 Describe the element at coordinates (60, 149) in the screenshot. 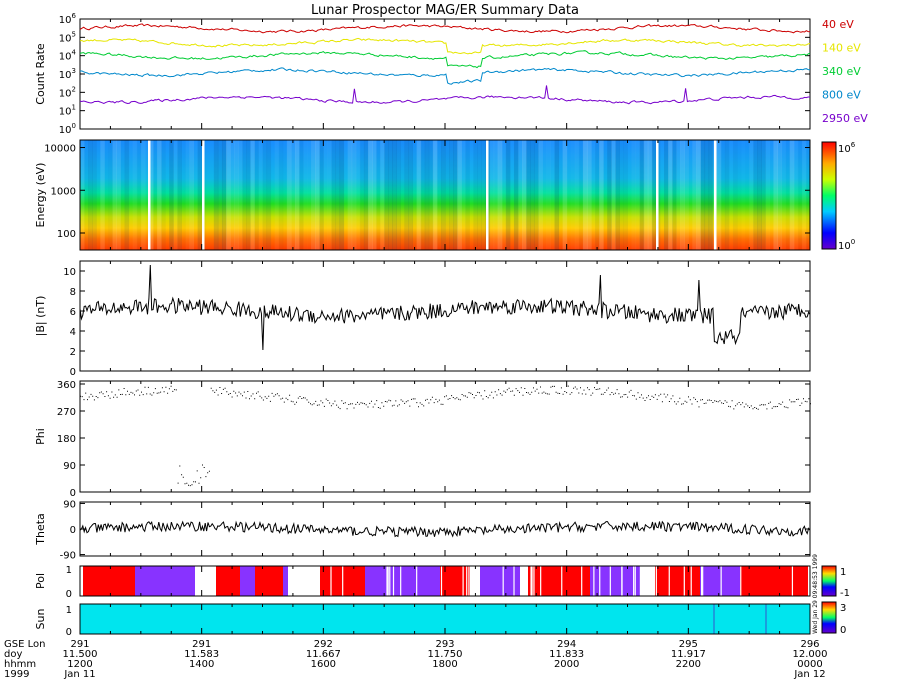

I see `y-tick-label: 10000` at that location.